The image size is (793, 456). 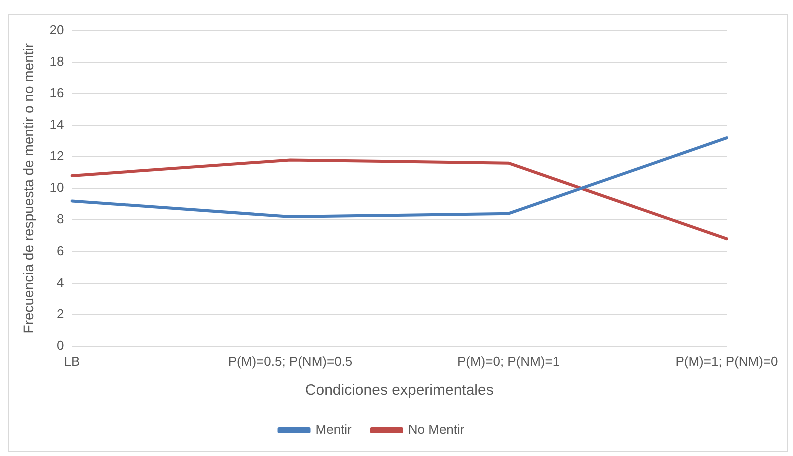 What do you see at coordinates (508, 361) in the screenshot?
I see `x-tick-label: P(M)=0; P(NM)=1` at bounding box center [508, 361].